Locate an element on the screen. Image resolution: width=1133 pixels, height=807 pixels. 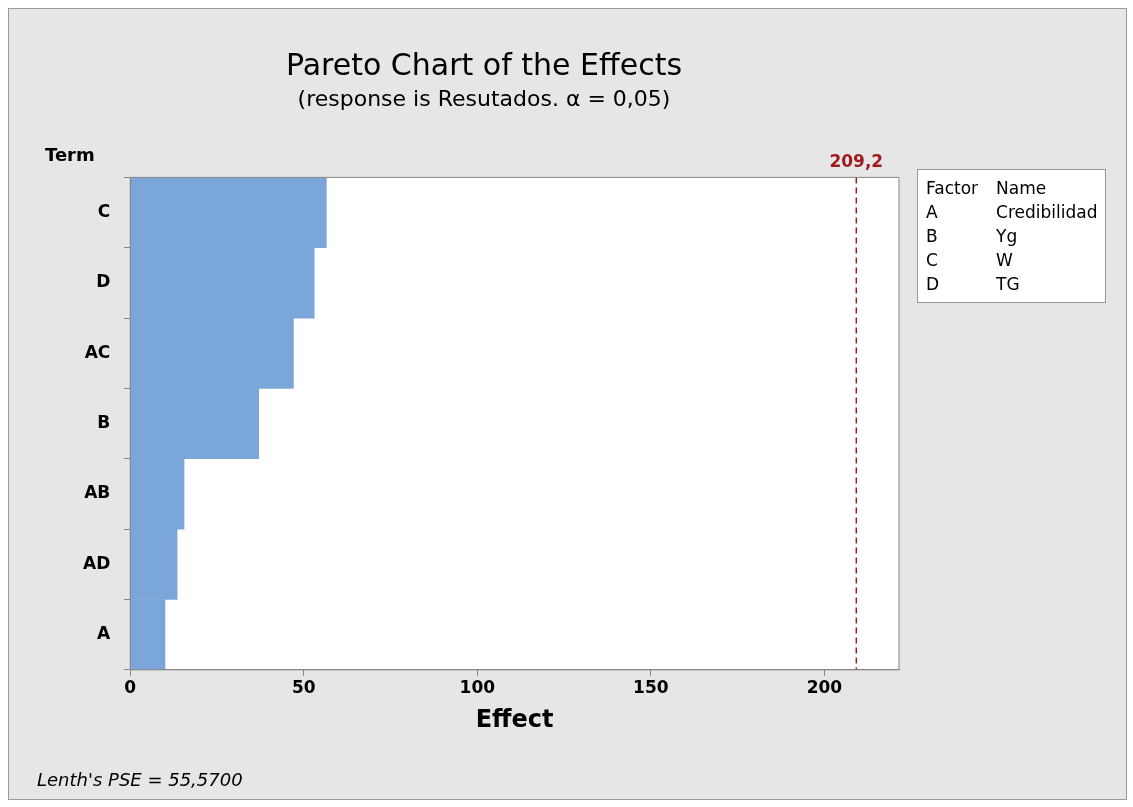
y-tick-label: A is located at coordinates (104, 633).